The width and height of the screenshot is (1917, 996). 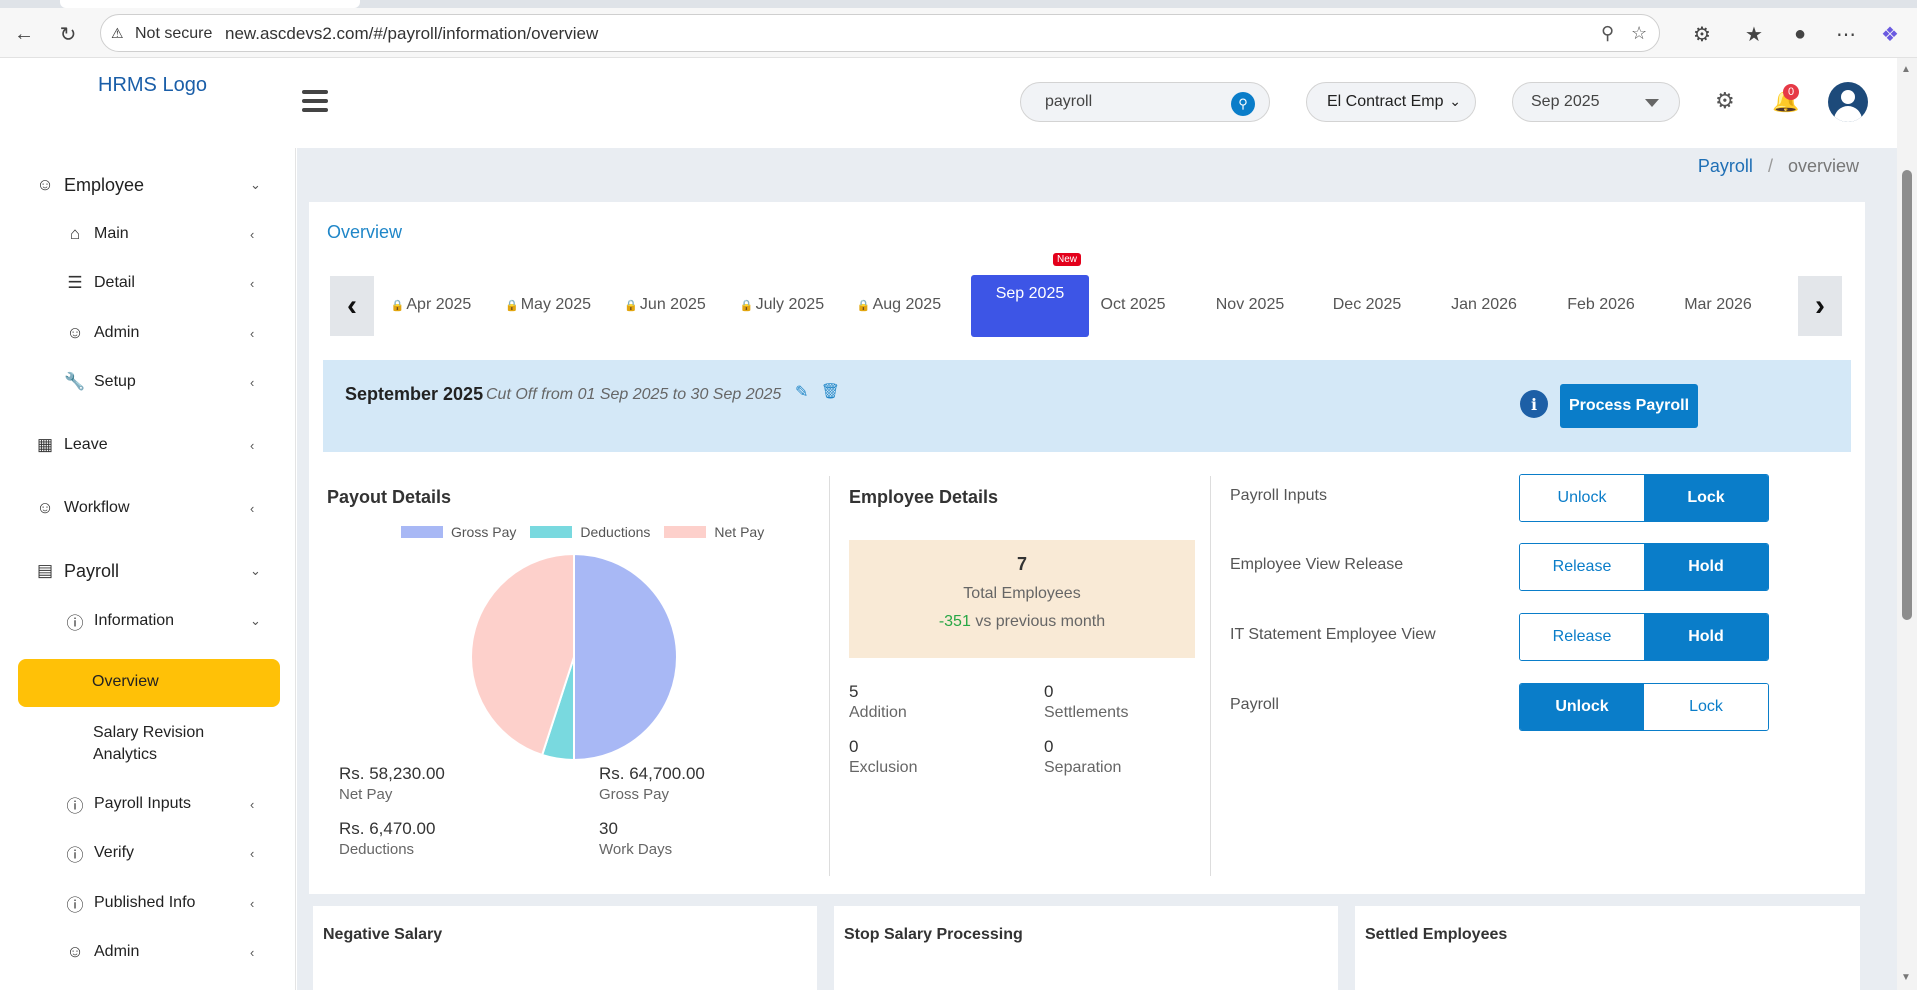 I want to click on user-icon: ☺, so click(x=75, y=951).